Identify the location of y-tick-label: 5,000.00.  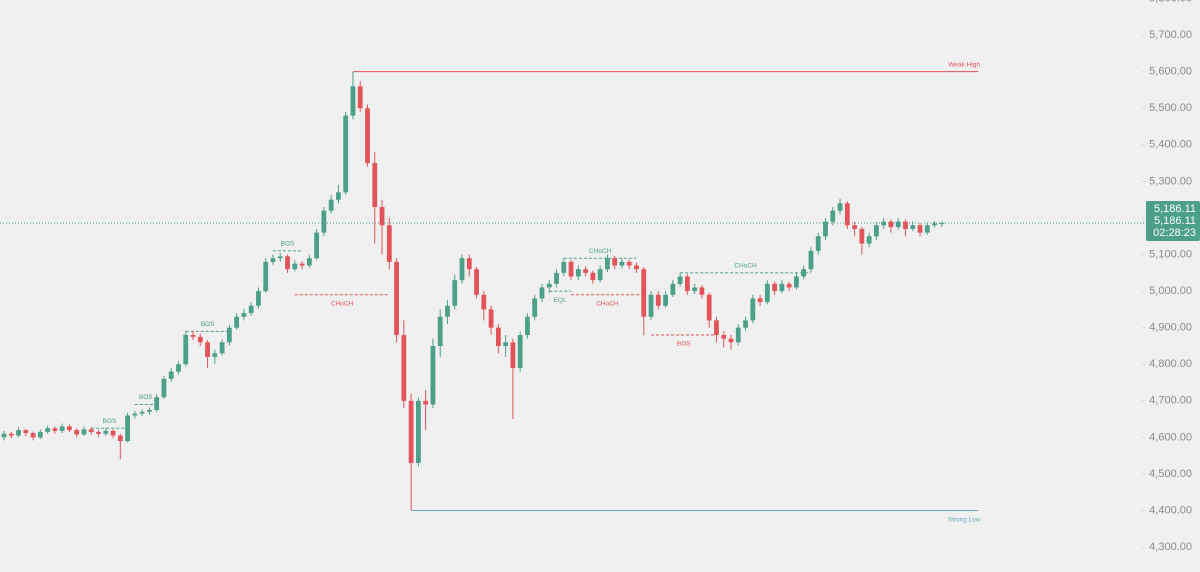
(1170, 291).